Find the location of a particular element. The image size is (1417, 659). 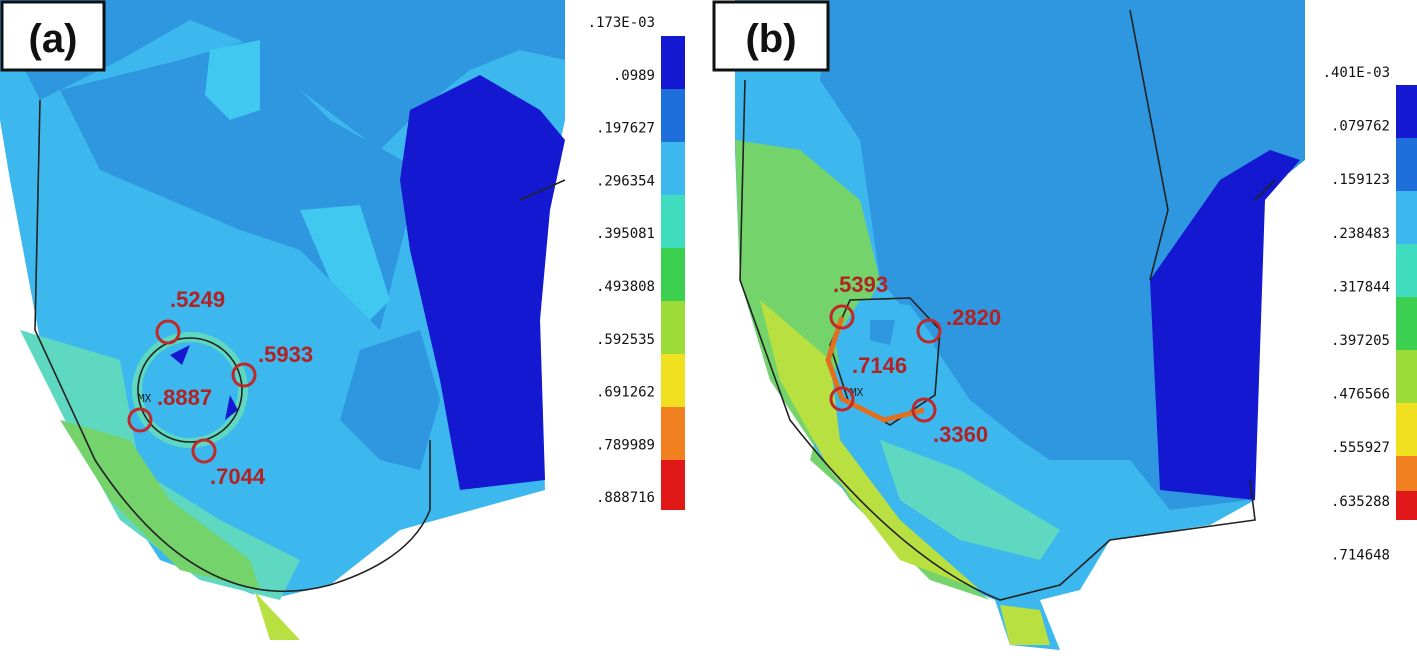

colorbar-label: .159123 is located at coordinates (1360, 180).